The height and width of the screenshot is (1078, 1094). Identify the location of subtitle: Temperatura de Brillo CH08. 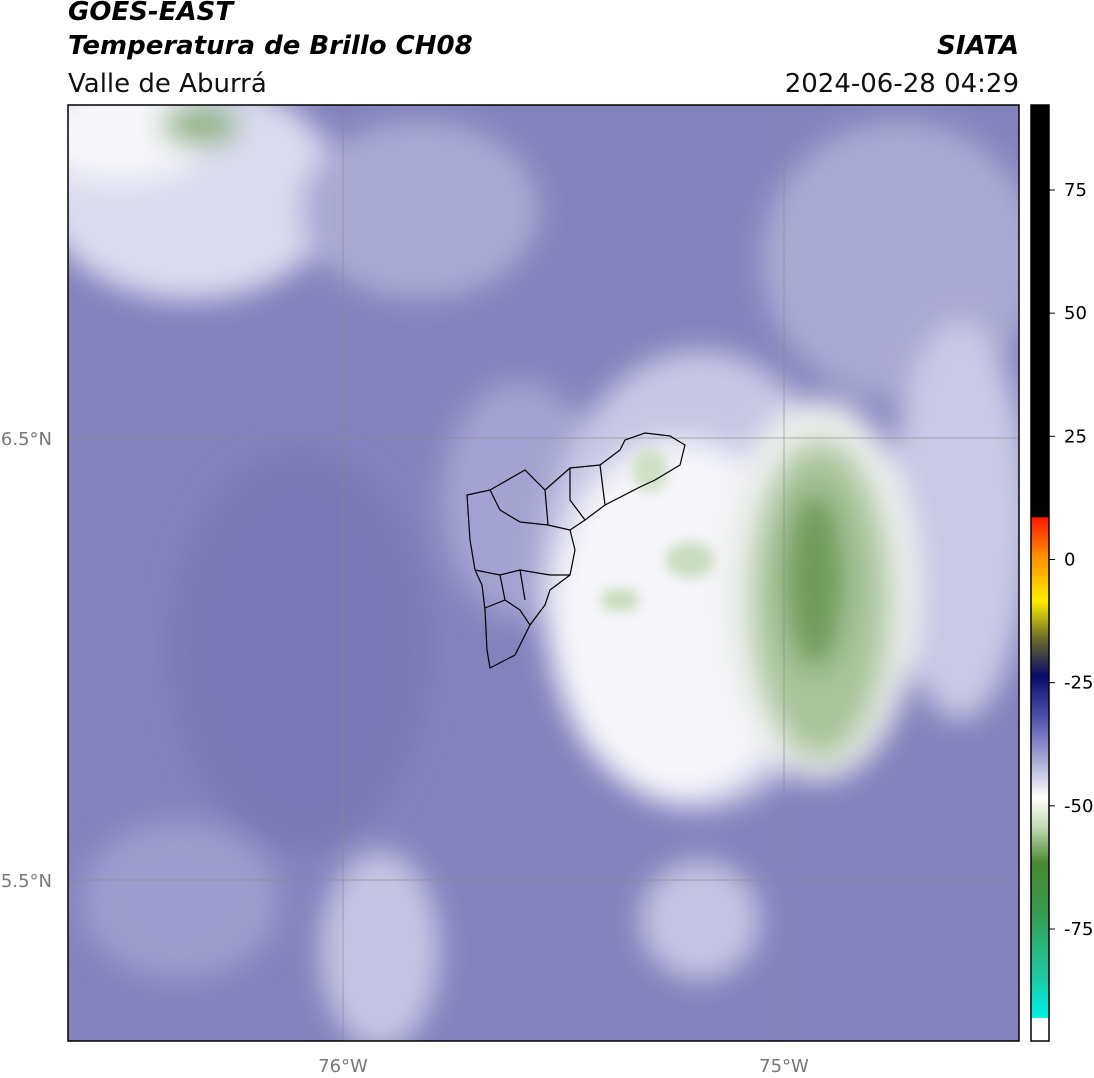
(270, 46).